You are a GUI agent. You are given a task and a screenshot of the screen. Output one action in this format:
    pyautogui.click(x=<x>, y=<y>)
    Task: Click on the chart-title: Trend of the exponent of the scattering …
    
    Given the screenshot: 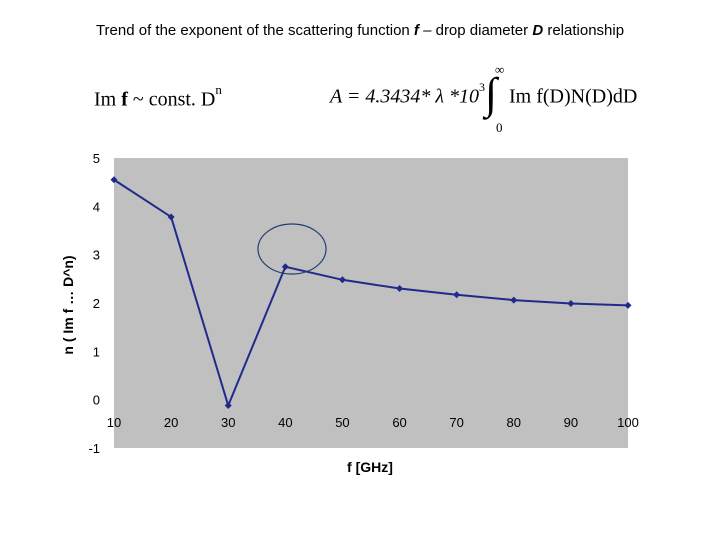 What is the action you would take?
    pyautogui.click(x=360, y=30)
    